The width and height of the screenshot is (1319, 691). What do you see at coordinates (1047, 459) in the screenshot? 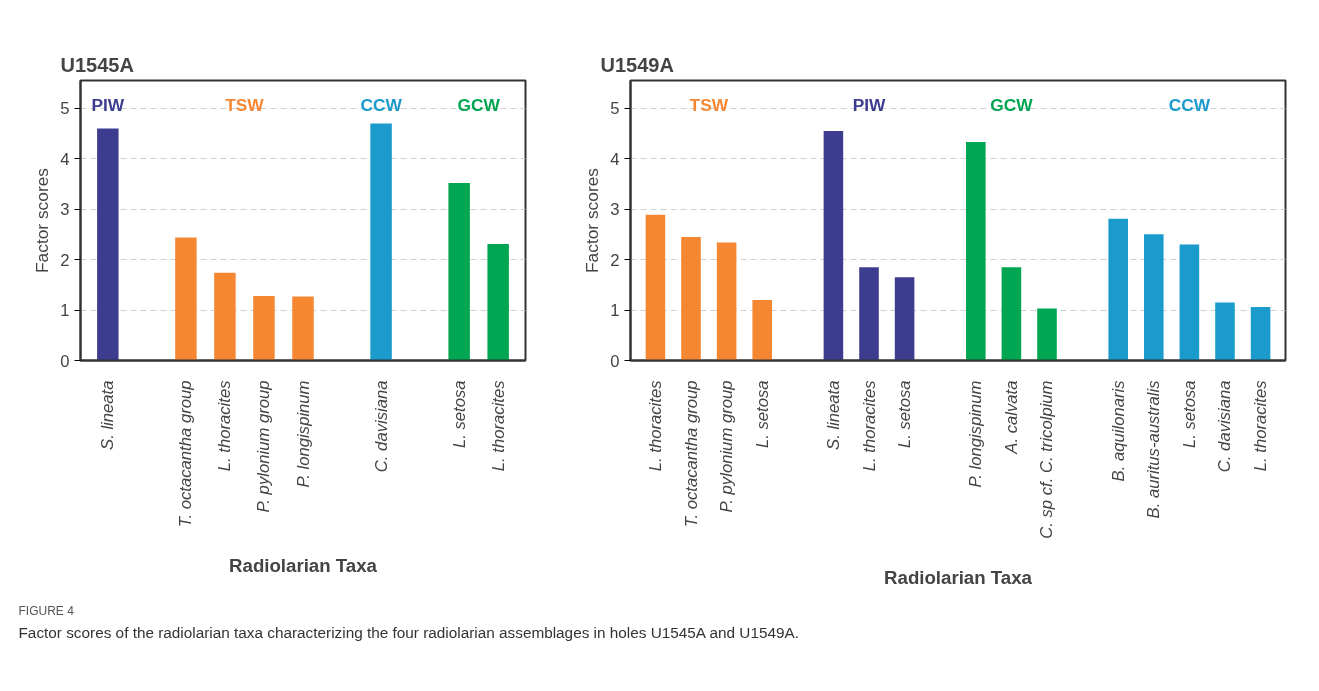
I see `x-tick-label: C. sp cf. C. tricolpium` at bounding box center [1047, 459].